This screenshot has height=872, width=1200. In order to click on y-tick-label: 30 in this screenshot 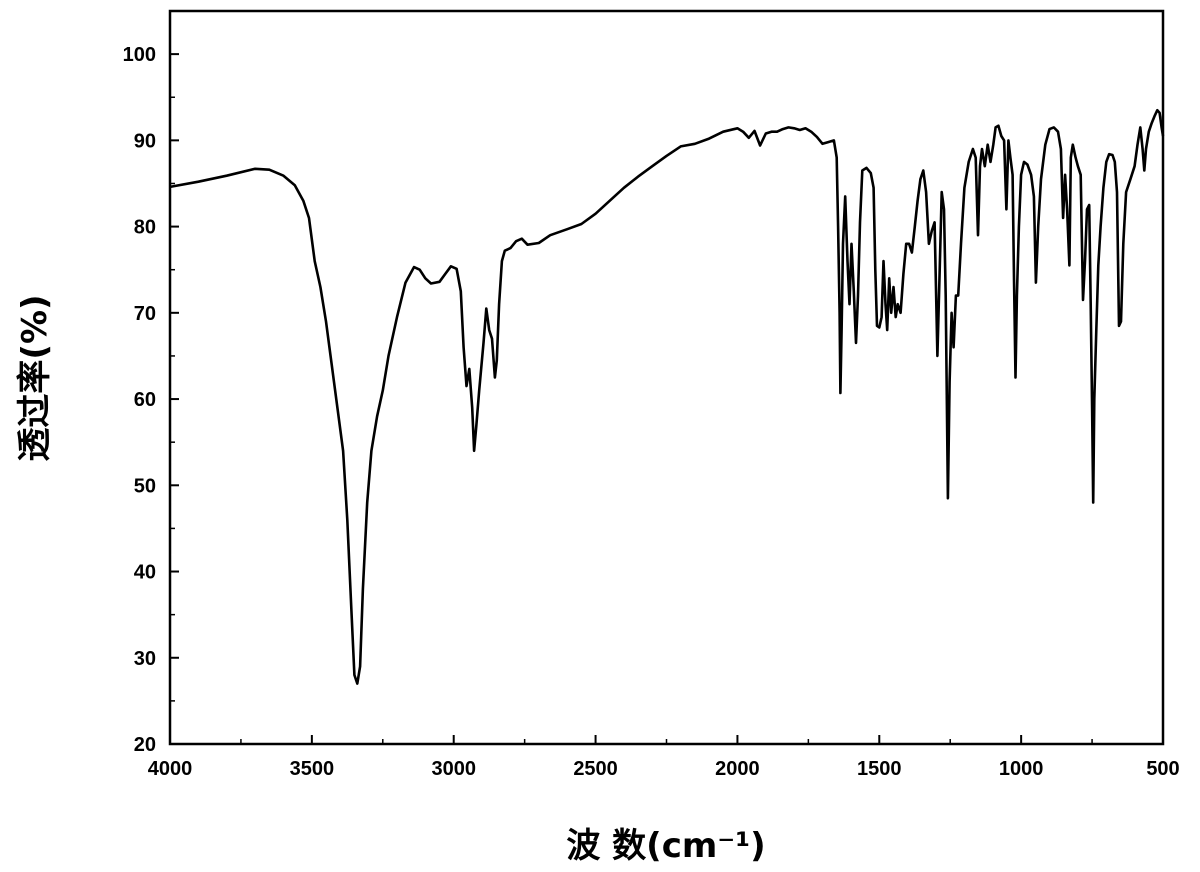, I will do `click(145, 659)`.